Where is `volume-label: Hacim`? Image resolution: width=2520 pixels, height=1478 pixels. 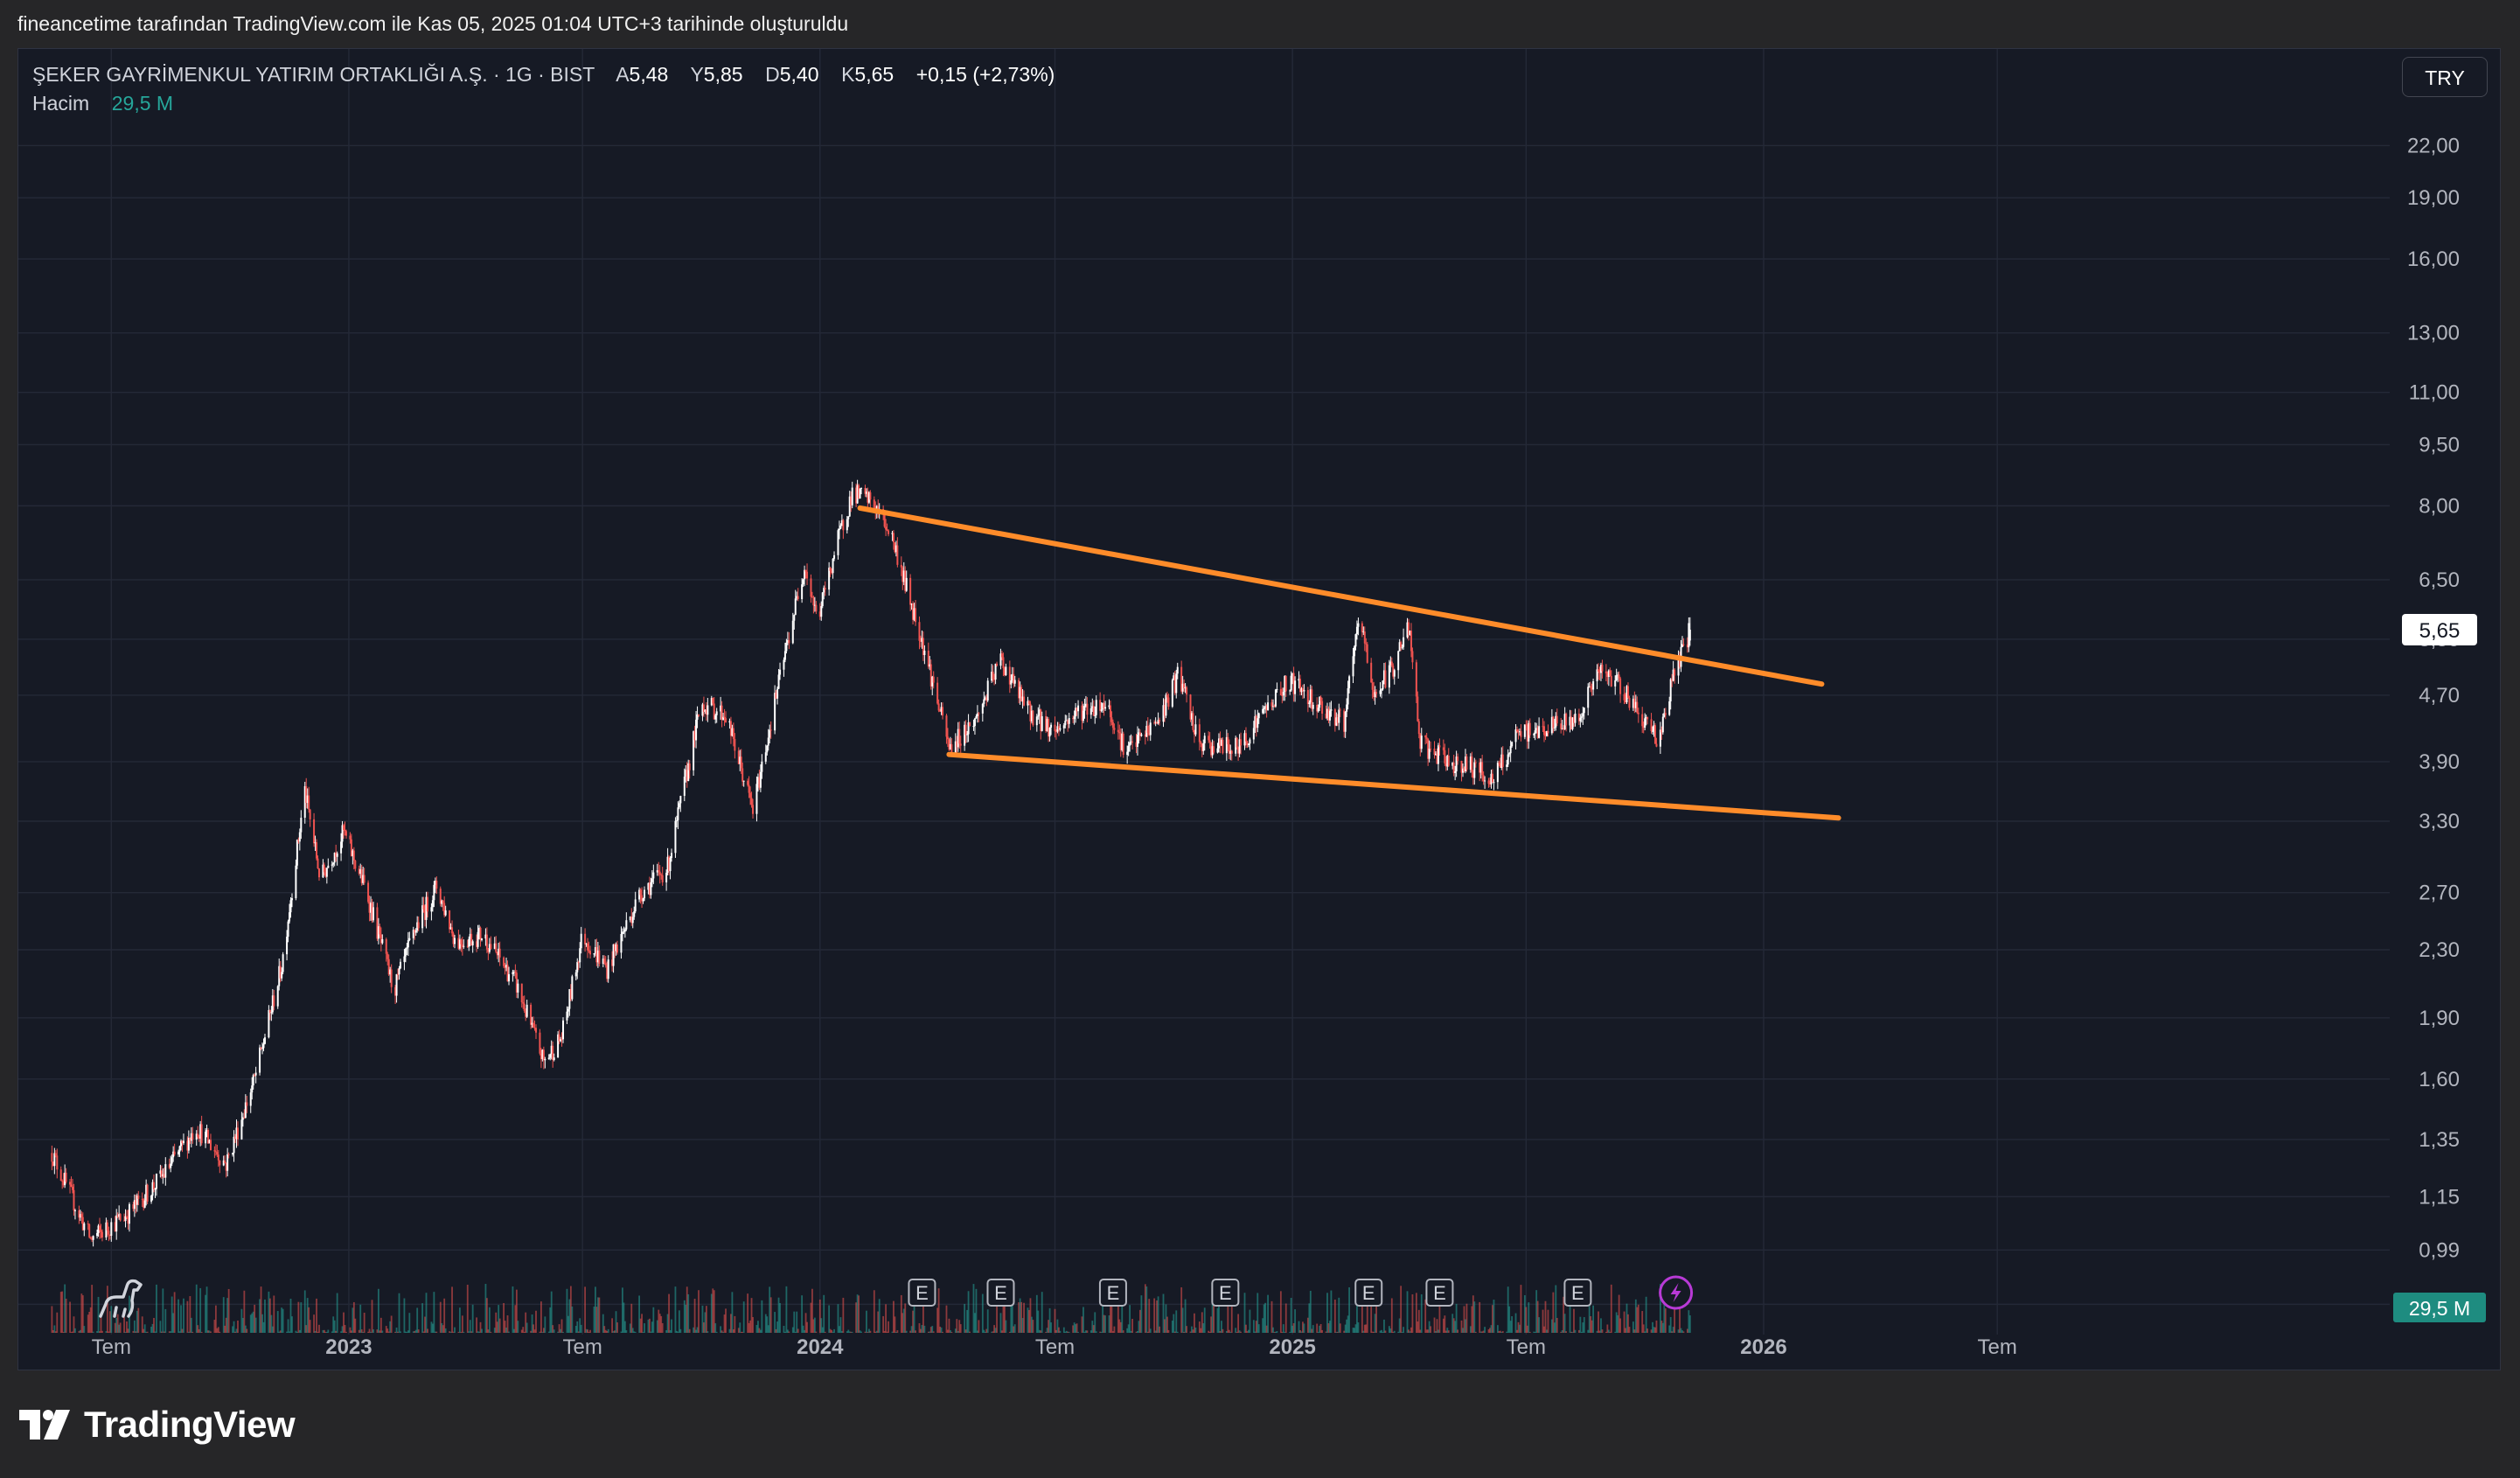 volume-label: Hacim is located at coordinates (61, 103).